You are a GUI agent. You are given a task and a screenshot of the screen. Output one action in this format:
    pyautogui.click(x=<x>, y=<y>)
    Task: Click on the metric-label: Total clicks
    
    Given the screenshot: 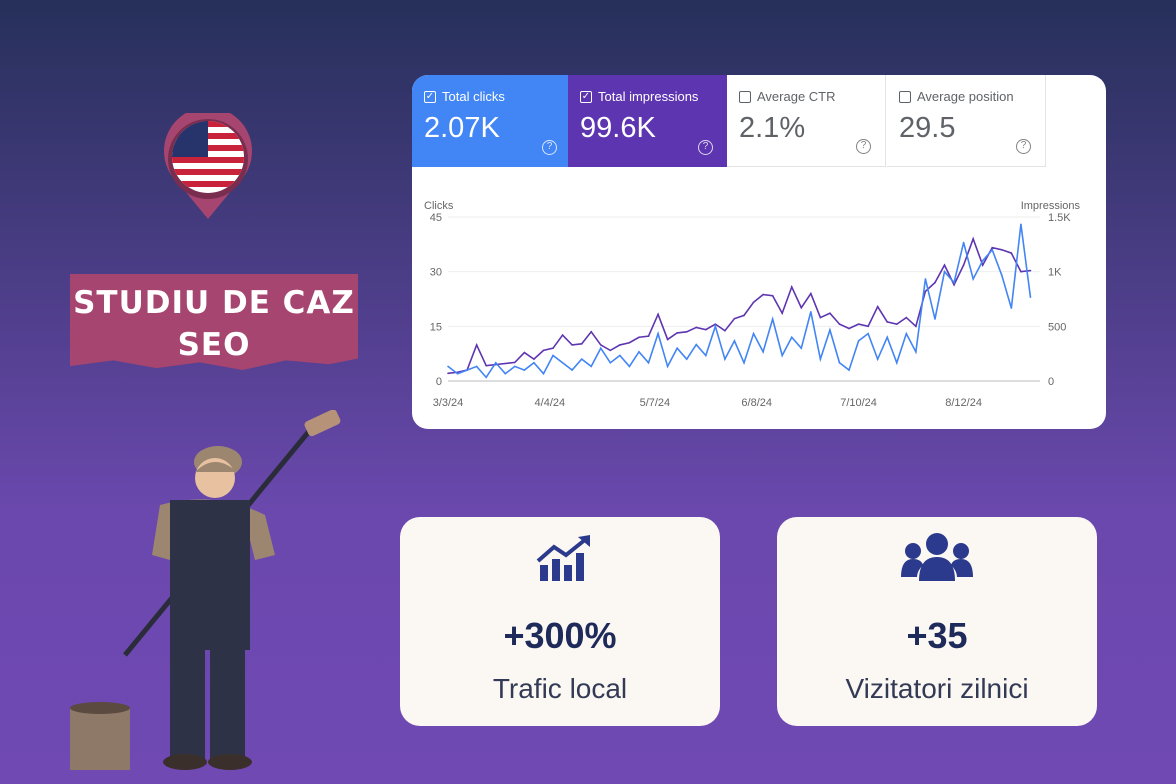 What is the action you would take?
    pyautogui.click(x=473, y=96)
    